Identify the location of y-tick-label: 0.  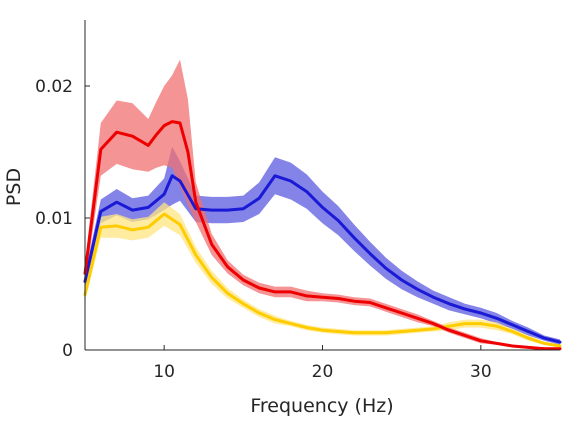
(67, 351).